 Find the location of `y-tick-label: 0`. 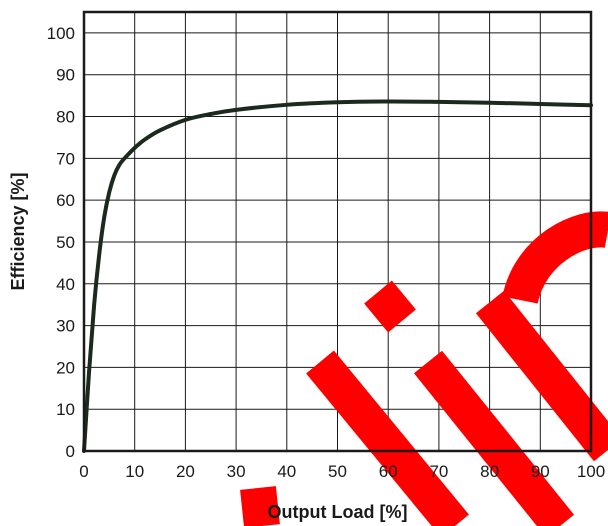

y-tick-label: 0 is located at coordinates (70, 451).